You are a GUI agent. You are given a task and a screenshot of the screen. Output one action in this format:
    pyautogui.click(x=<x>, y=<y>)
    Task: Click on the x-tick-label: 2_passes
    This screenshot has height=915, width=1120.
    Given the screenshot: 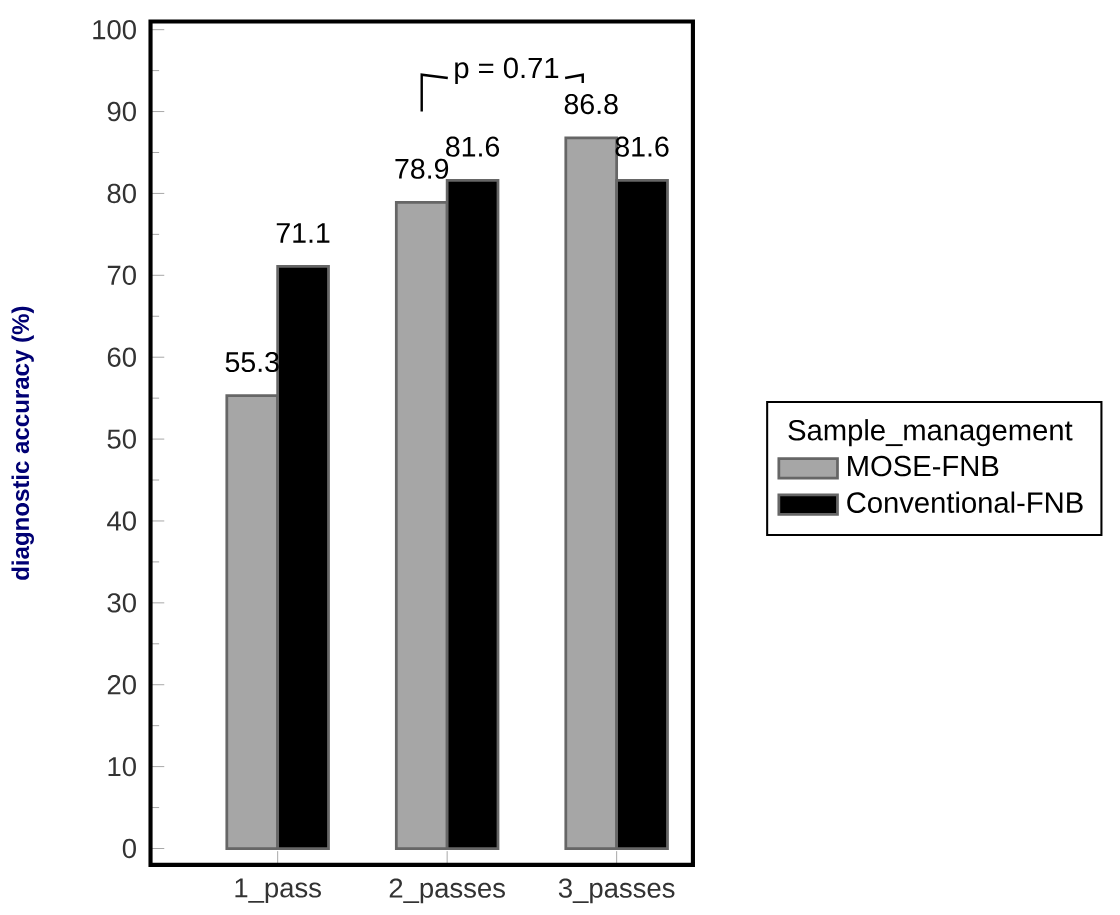 What is the action you would take?
    pyautogui.click(x=447, y=891)
    